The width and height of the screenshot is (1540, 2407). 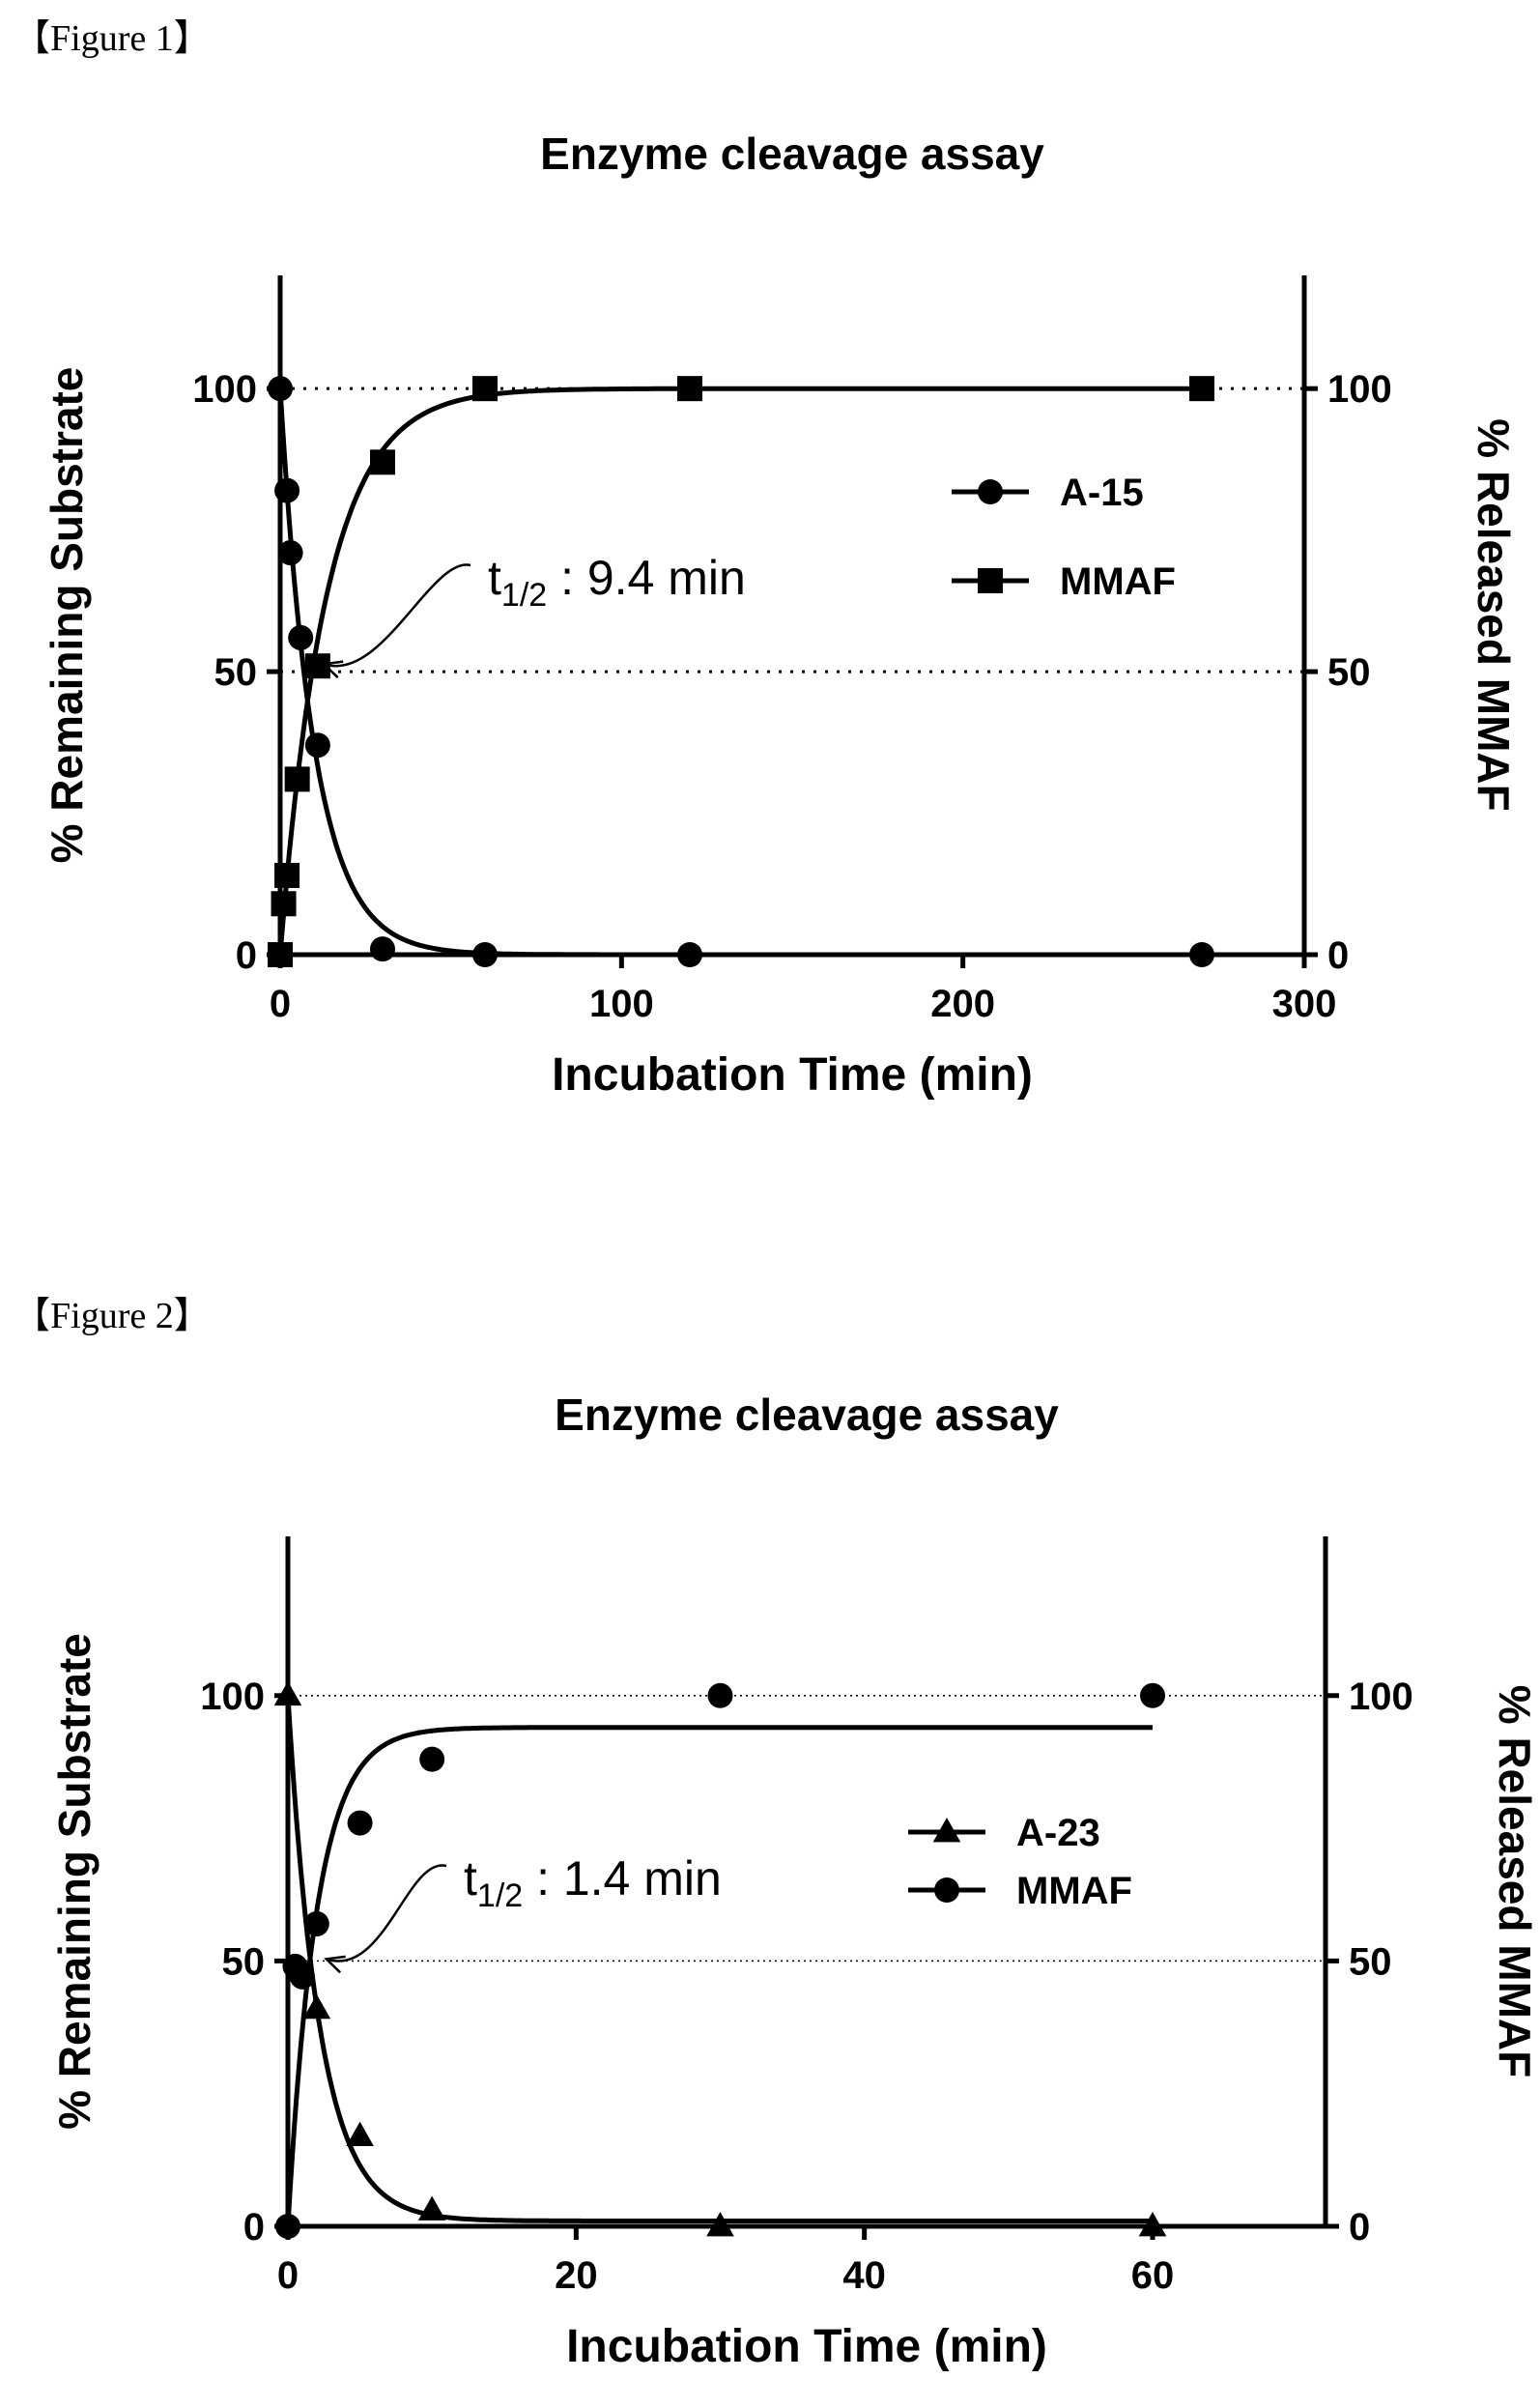 I want to click on chart1-left-tick-label-100: 100, so click(x=224, y=389).